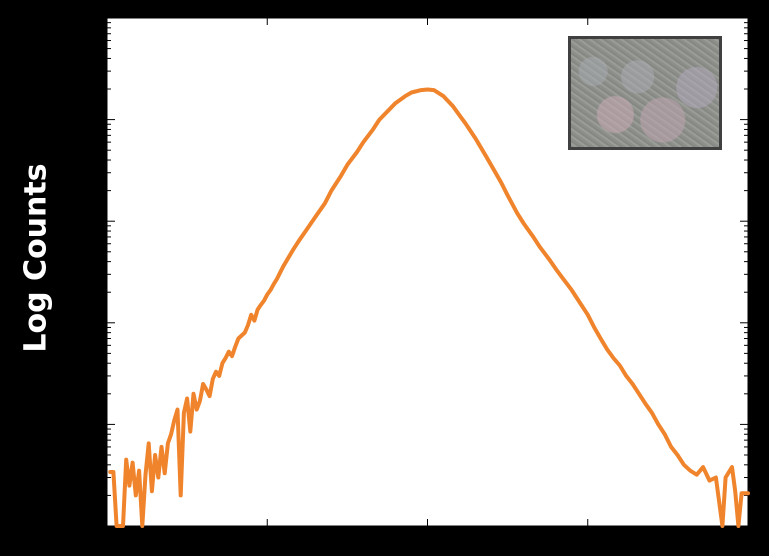 The height and width of the screenshot is (556, 769). I want to click on y-axis-label-wrap: Log Counts, so click(35, 278).